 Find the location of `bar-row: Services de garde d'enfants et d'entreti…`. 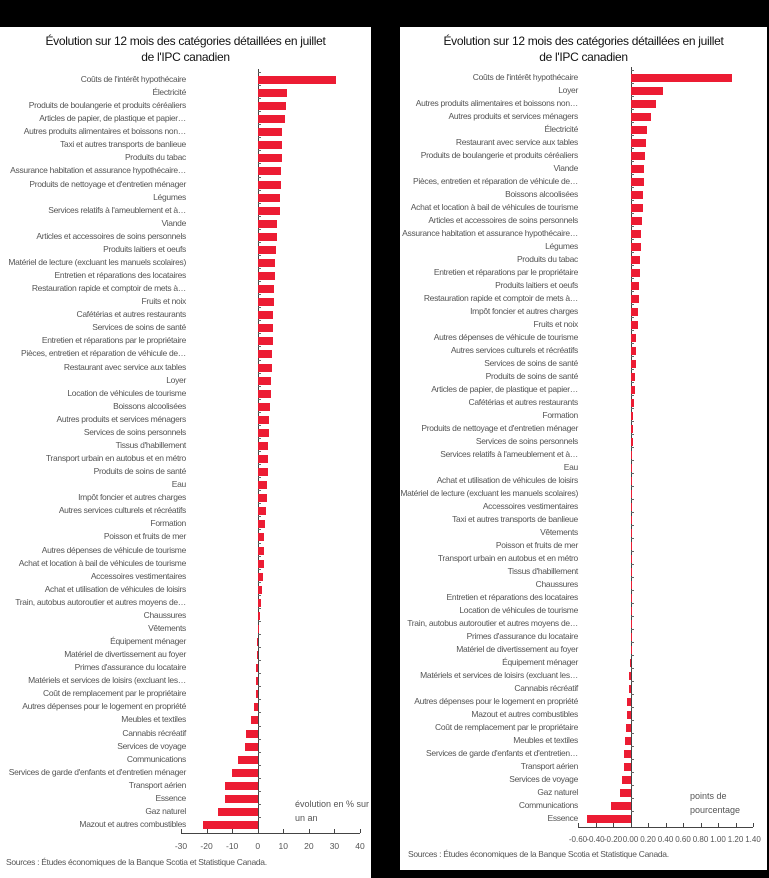

bar-row: Services de garde d'enfants et d'entreti… is located at coordinates (93, 772).